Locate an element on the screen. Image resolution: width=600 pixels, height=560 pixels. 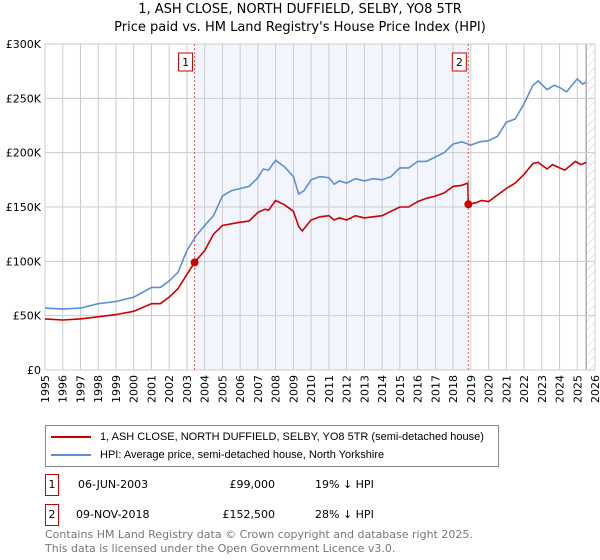
x-tick-label: 2000 is located at coordinates (134, 389).